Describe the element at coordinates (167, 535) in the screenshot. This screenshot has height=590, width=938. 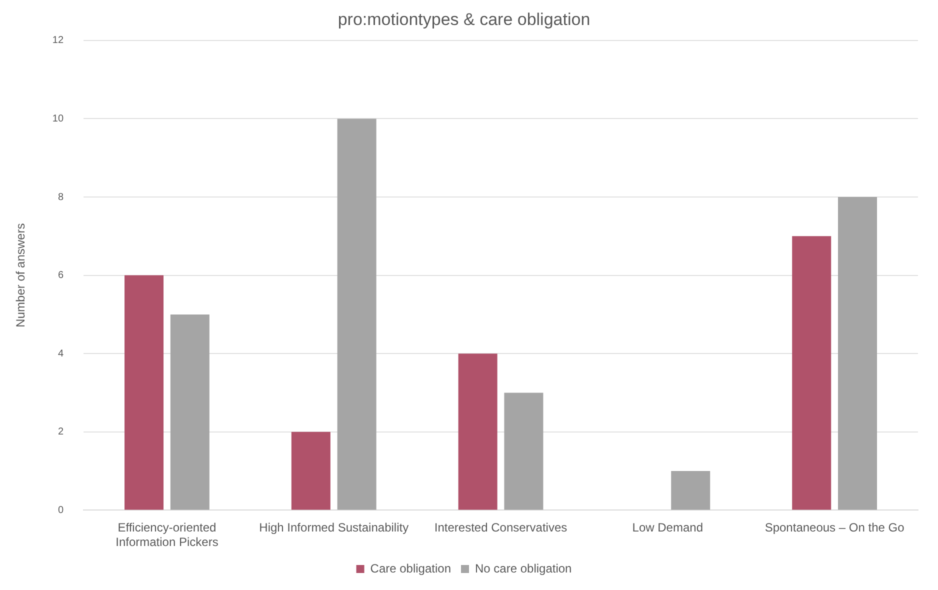
I see `x-tick-label: Efficiency-oriented Information Pickers` at that location.